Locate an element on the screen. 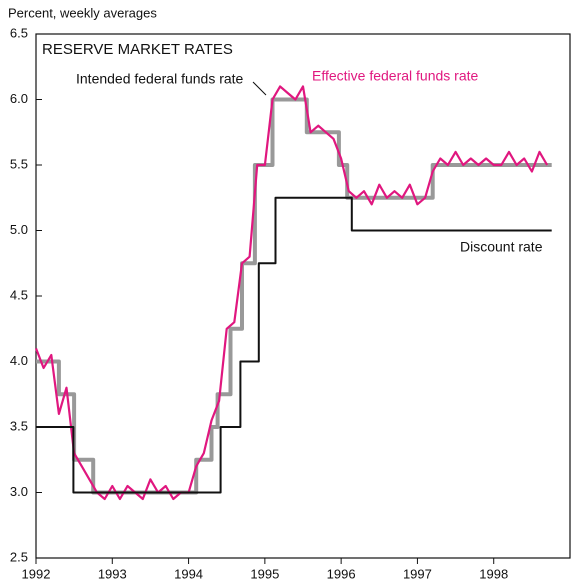 This screenshot has height=586, width=571. series-label: Effective federal funds rate is located at coordinates (395, 76).